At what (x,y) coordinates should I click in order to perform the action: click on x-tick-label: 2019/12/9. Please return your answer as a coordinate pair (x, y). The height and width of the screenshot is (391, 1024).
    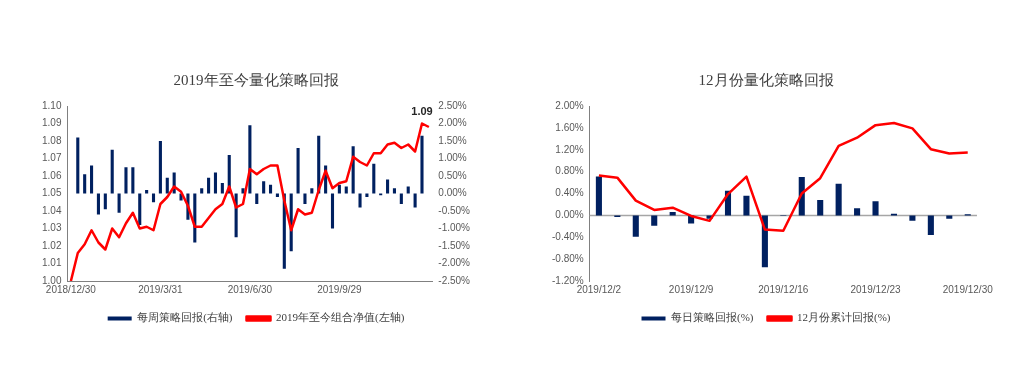
    Looking at the image, I should click on (691, 289).